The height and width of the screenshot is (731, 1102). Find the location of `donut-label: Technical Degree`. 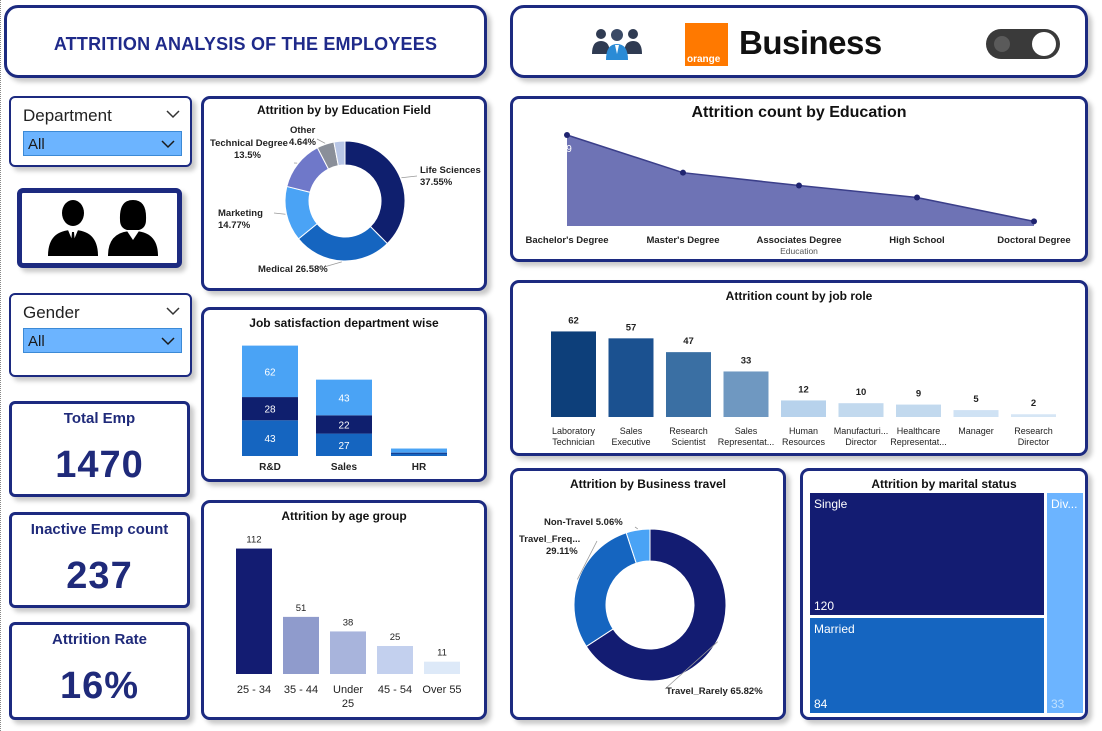

donut-label: Technical Degree is located at coordinates (249, 143).